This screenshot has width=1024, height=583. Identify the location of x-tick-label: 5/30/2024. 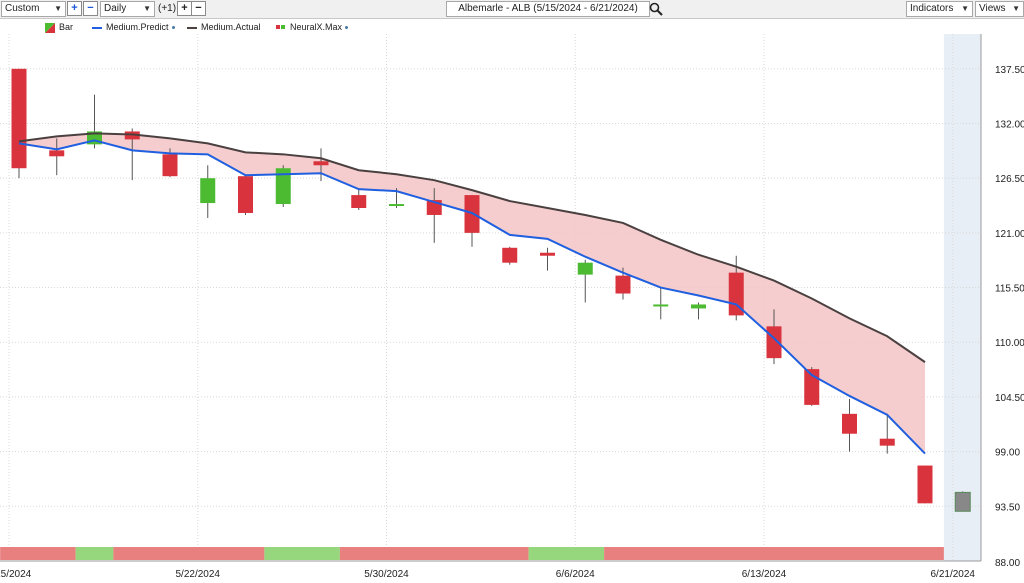
(386, 574).